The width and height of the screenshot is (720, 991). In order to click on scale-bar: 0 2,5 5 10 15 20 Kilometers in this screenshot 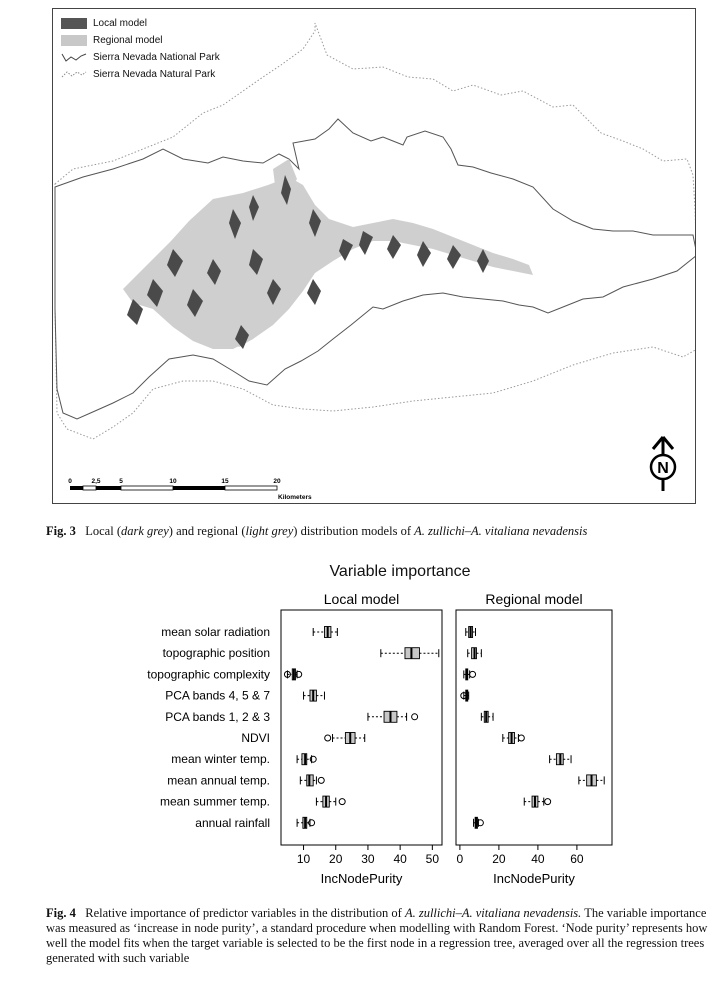, I will do `click(207, 489)`.